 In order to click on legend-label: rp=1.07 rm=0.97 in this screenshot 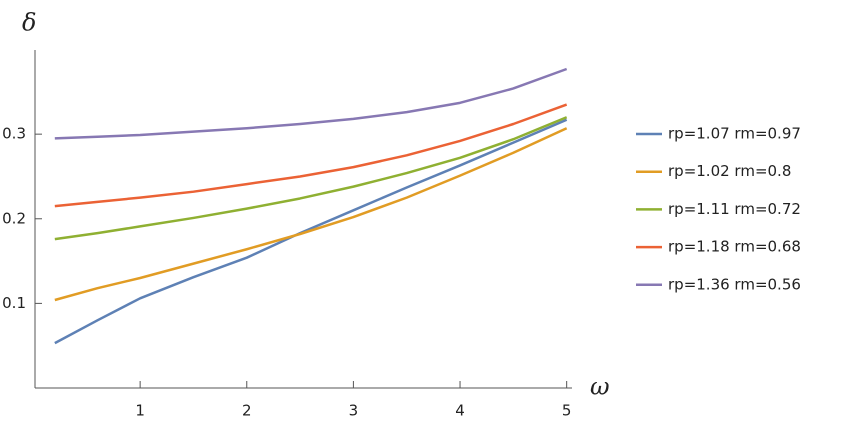, I will do `click(734, 134)`.